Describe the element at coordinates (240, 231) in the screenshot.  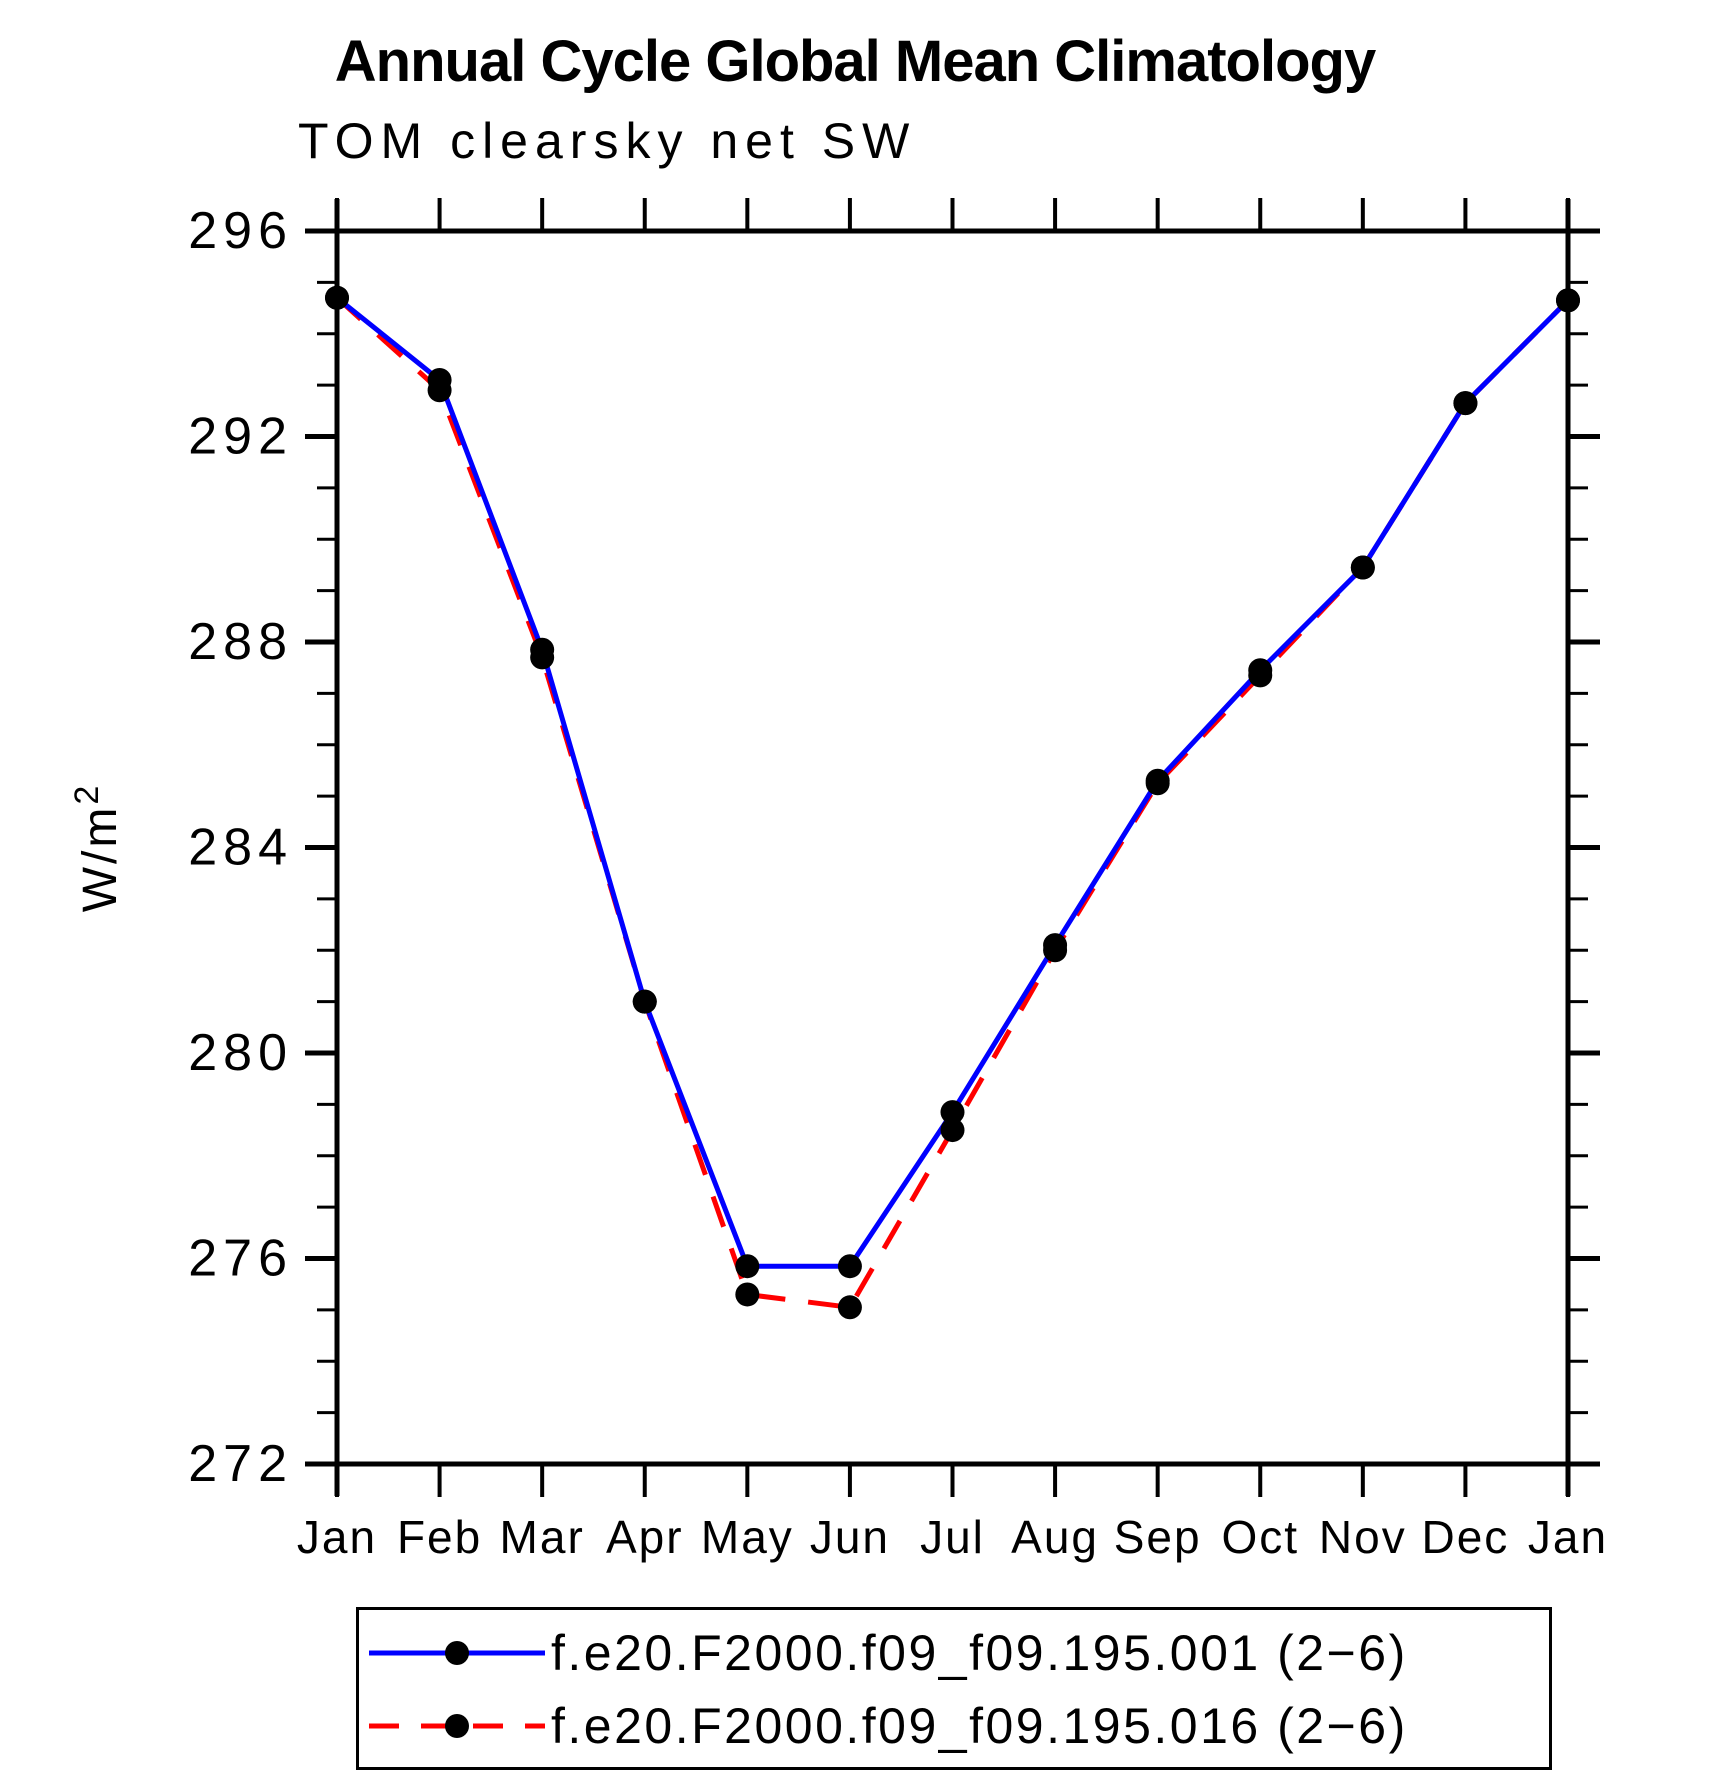
I see `y-tick-label: 296` at that location.